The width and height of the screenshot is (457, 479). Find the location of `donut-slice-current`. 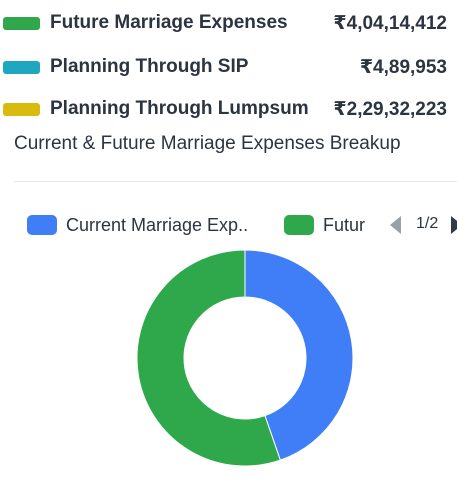

donut-slice-current is located at coordinates (299, 355).